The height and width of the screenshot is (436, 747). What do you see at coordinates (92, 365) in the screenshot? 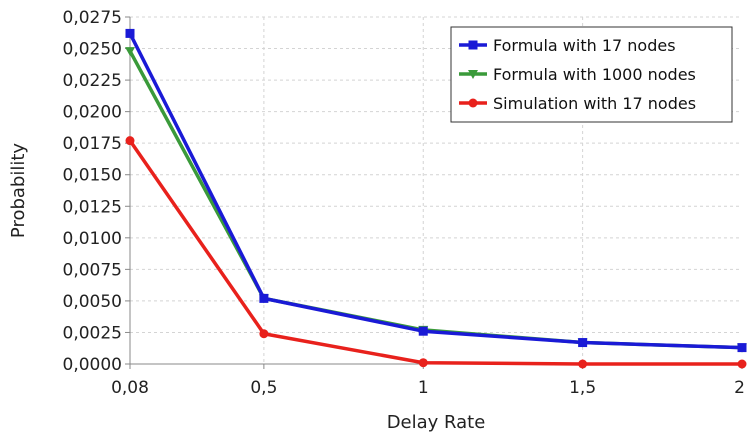
I see `y-tick-label: 0,0000` at bounding box center [92, 365].